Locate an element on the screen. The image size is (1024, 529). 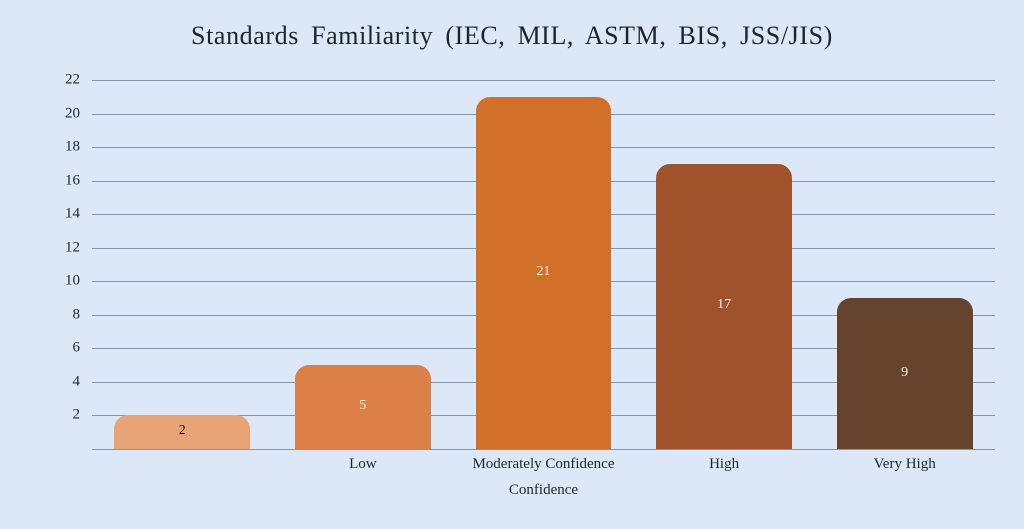
y-axis-tick-label: 6 is located at coordinates (76, 347).